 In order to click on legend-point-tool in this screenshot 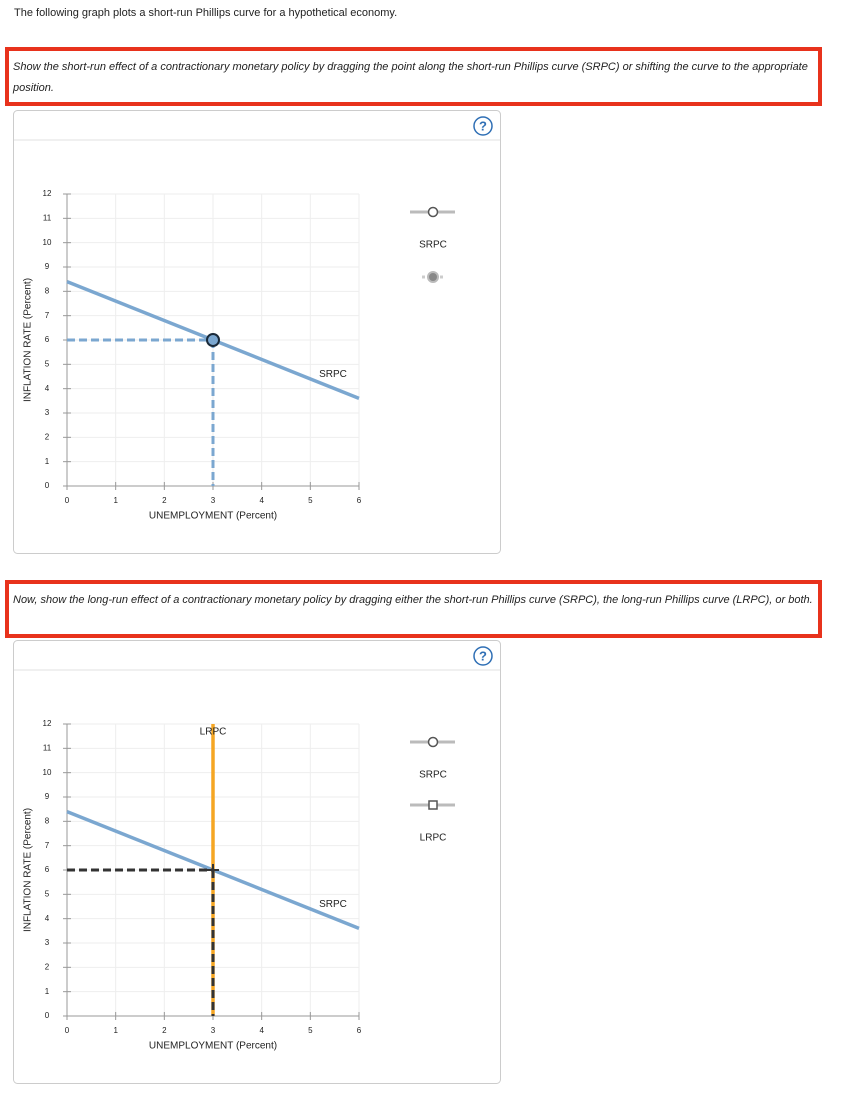, I will do `click(433, 277)`.